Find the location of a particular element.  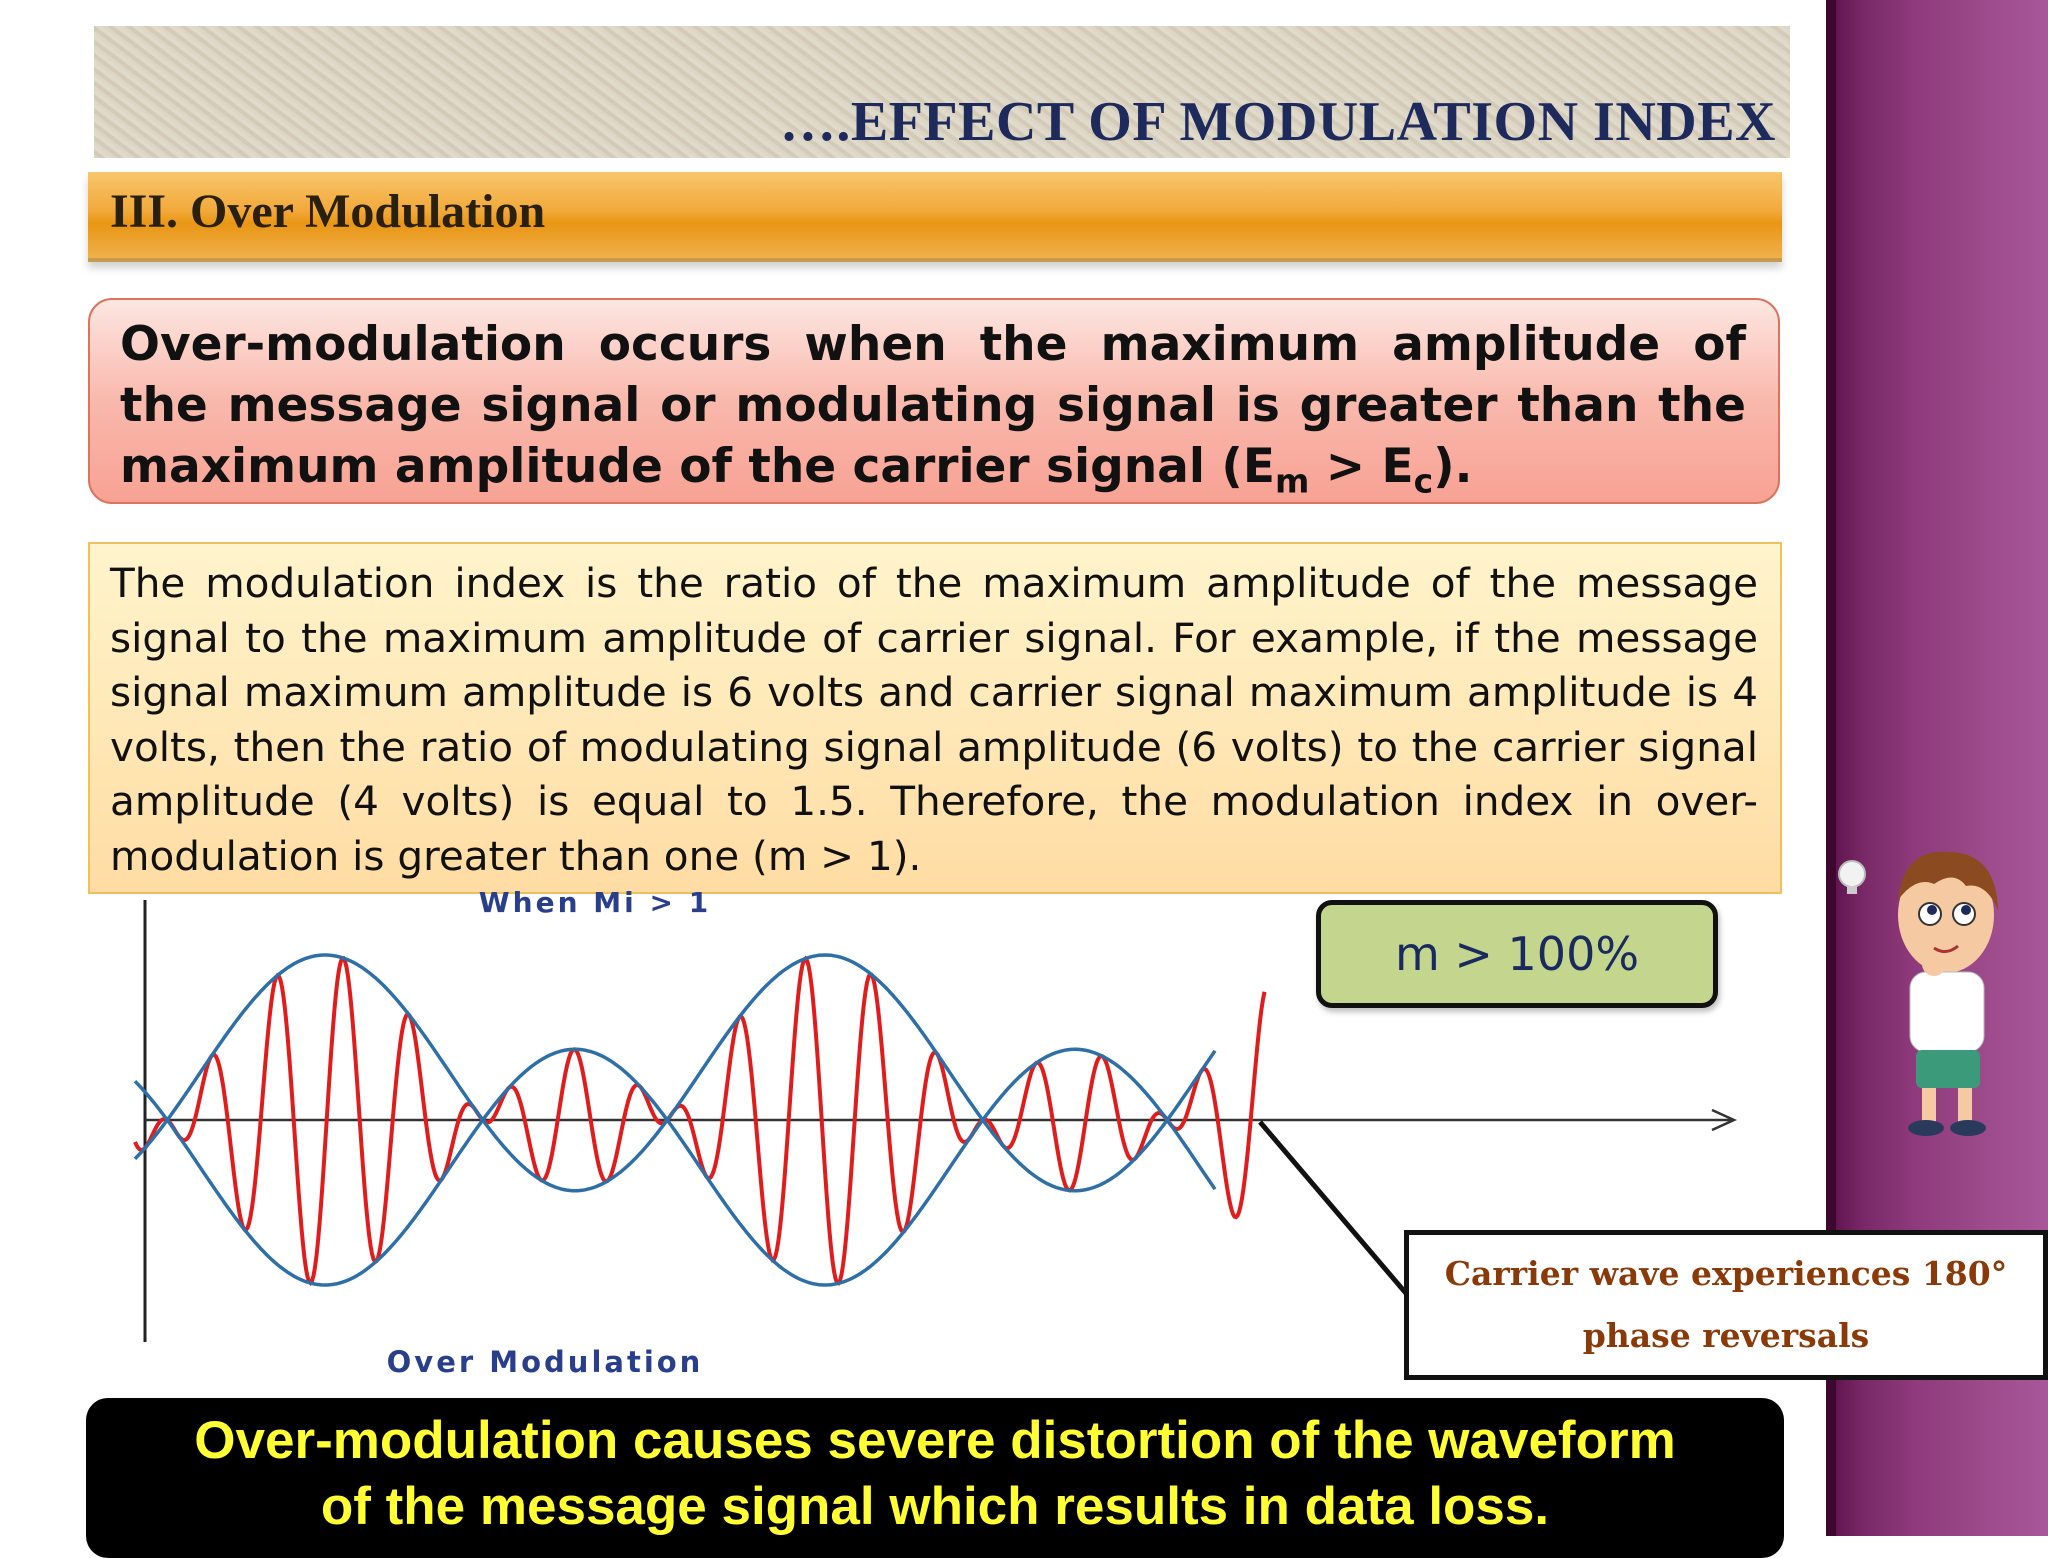

section-heading-bar: III. Over Modulation is located at coordinates (935, 217).